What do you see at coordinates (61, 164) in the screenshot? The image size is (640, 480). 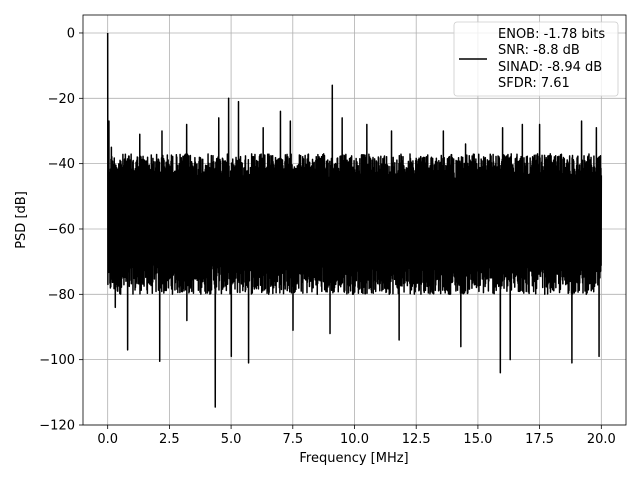 I see `y-tick-label: −40` at bounding box center [61, 164].